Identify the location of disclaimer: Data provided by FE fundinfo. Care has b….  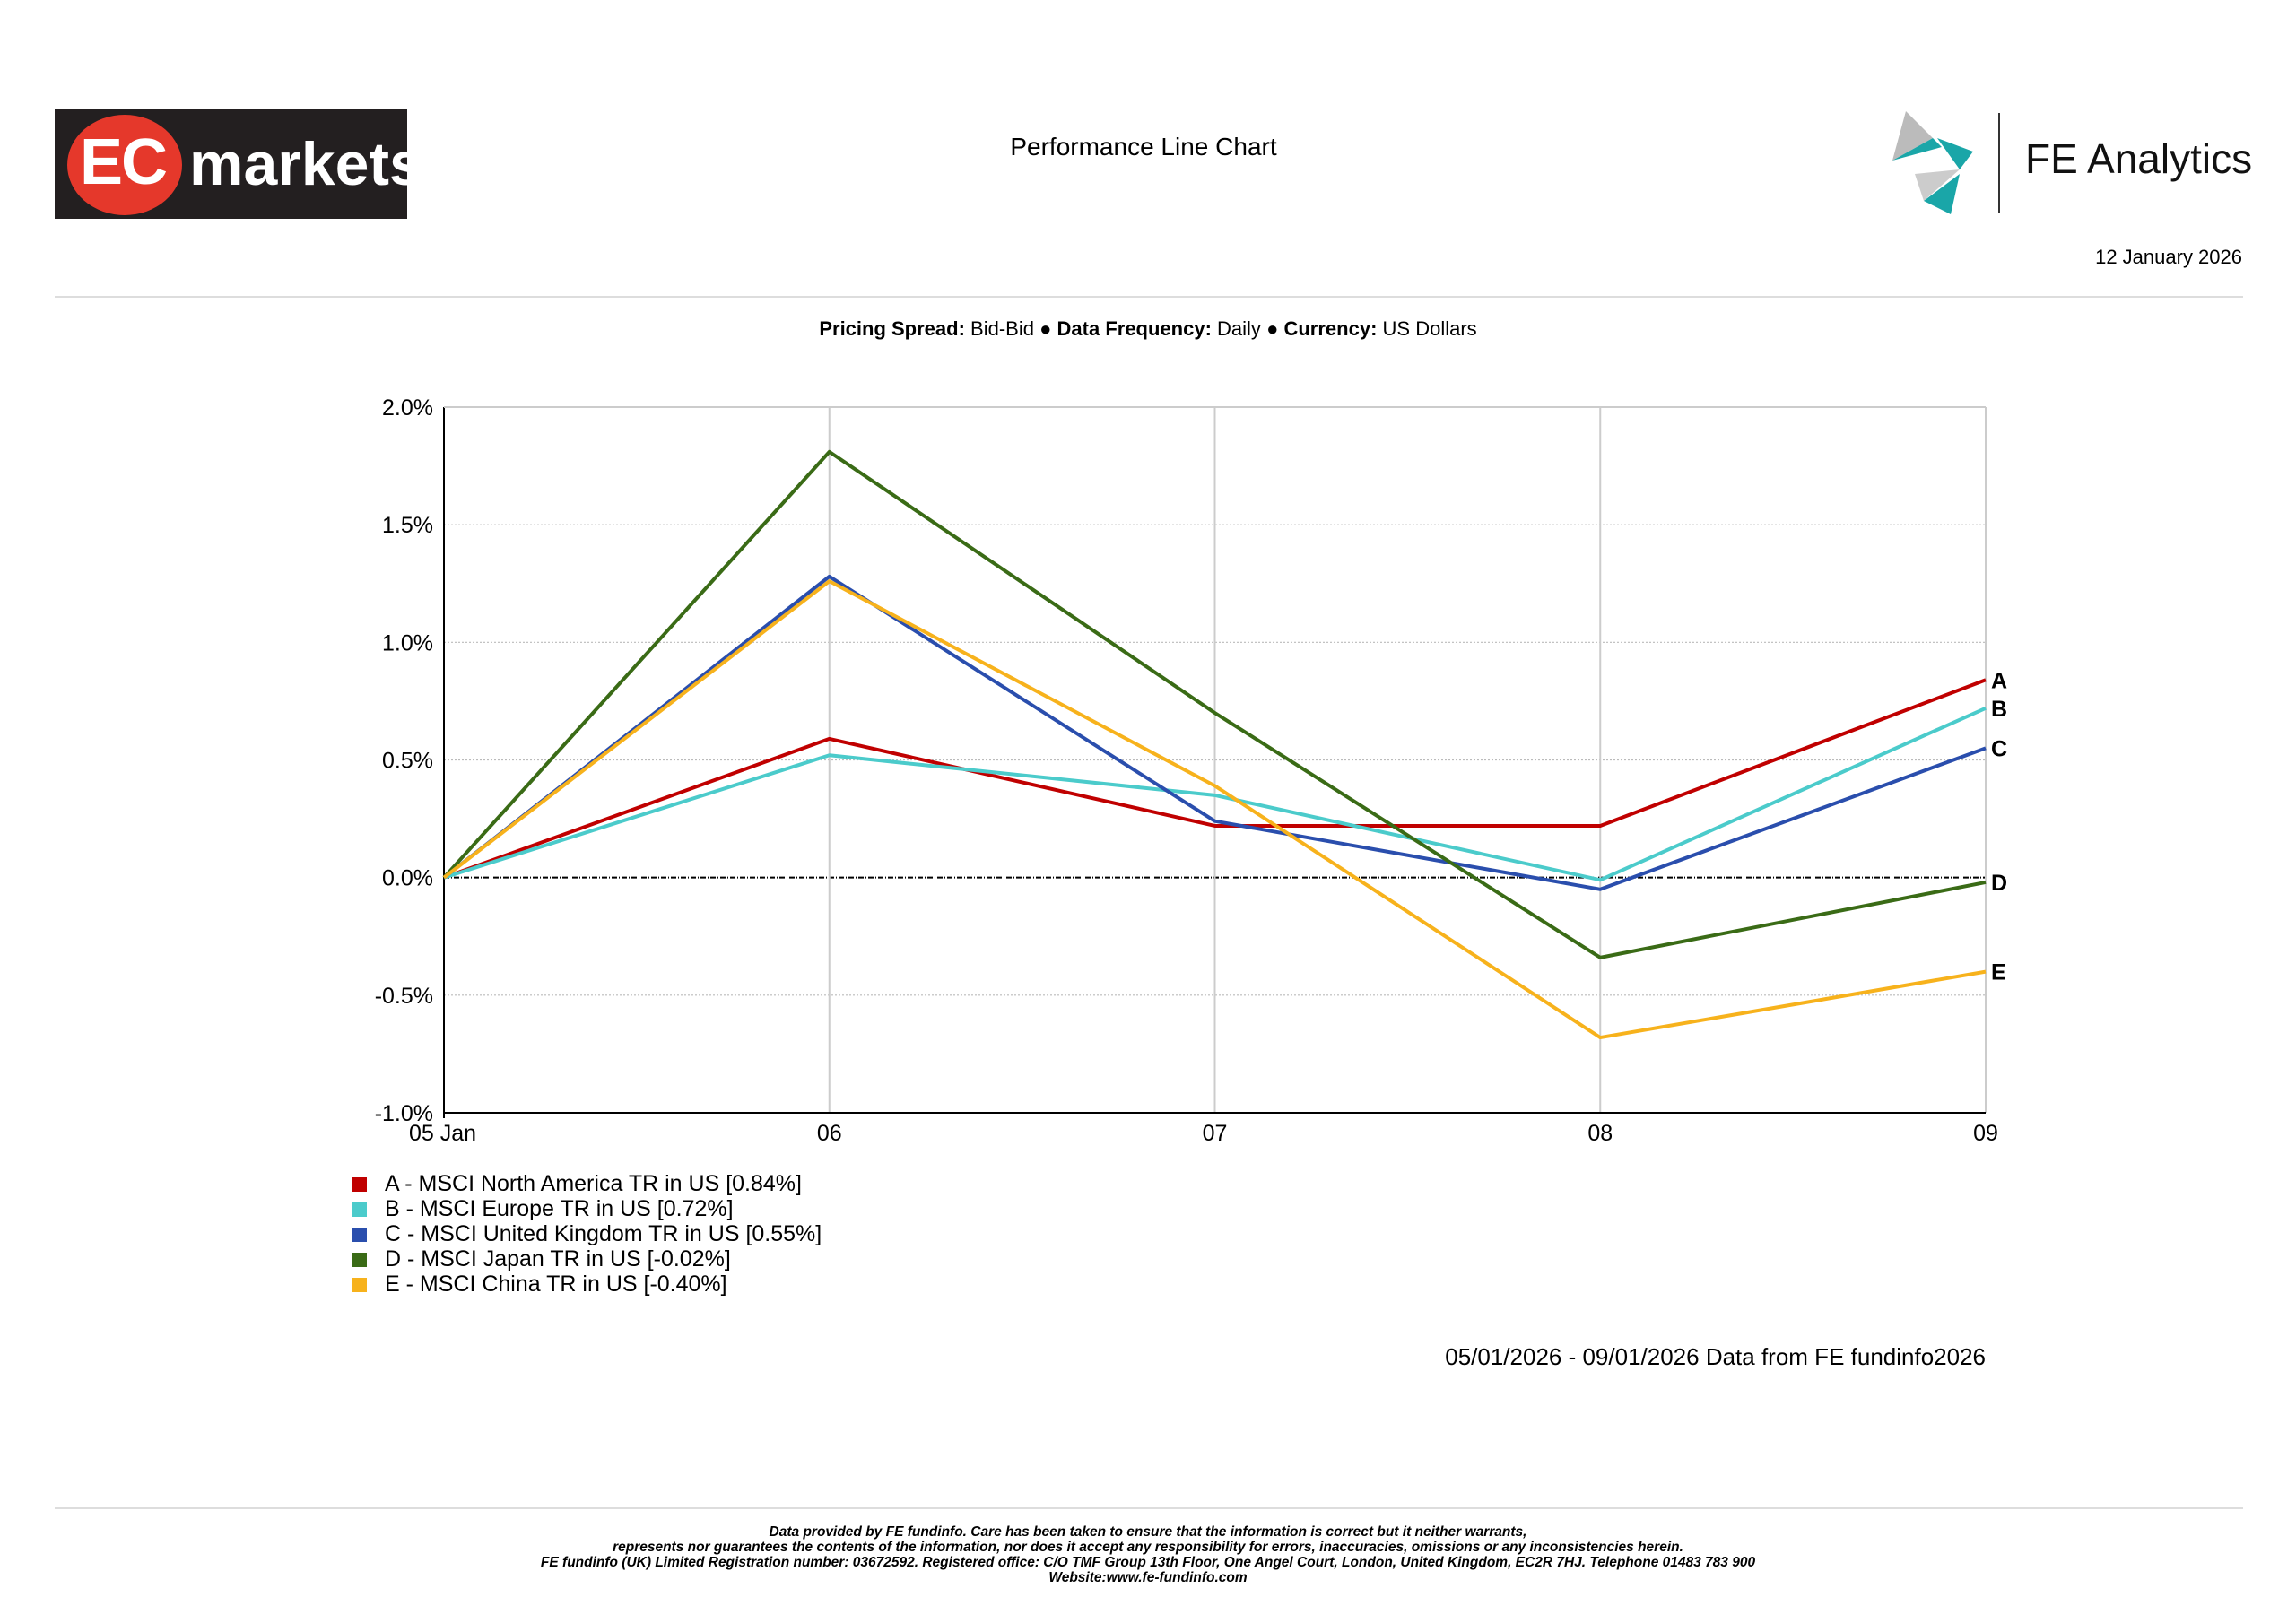
(1148, 1554).